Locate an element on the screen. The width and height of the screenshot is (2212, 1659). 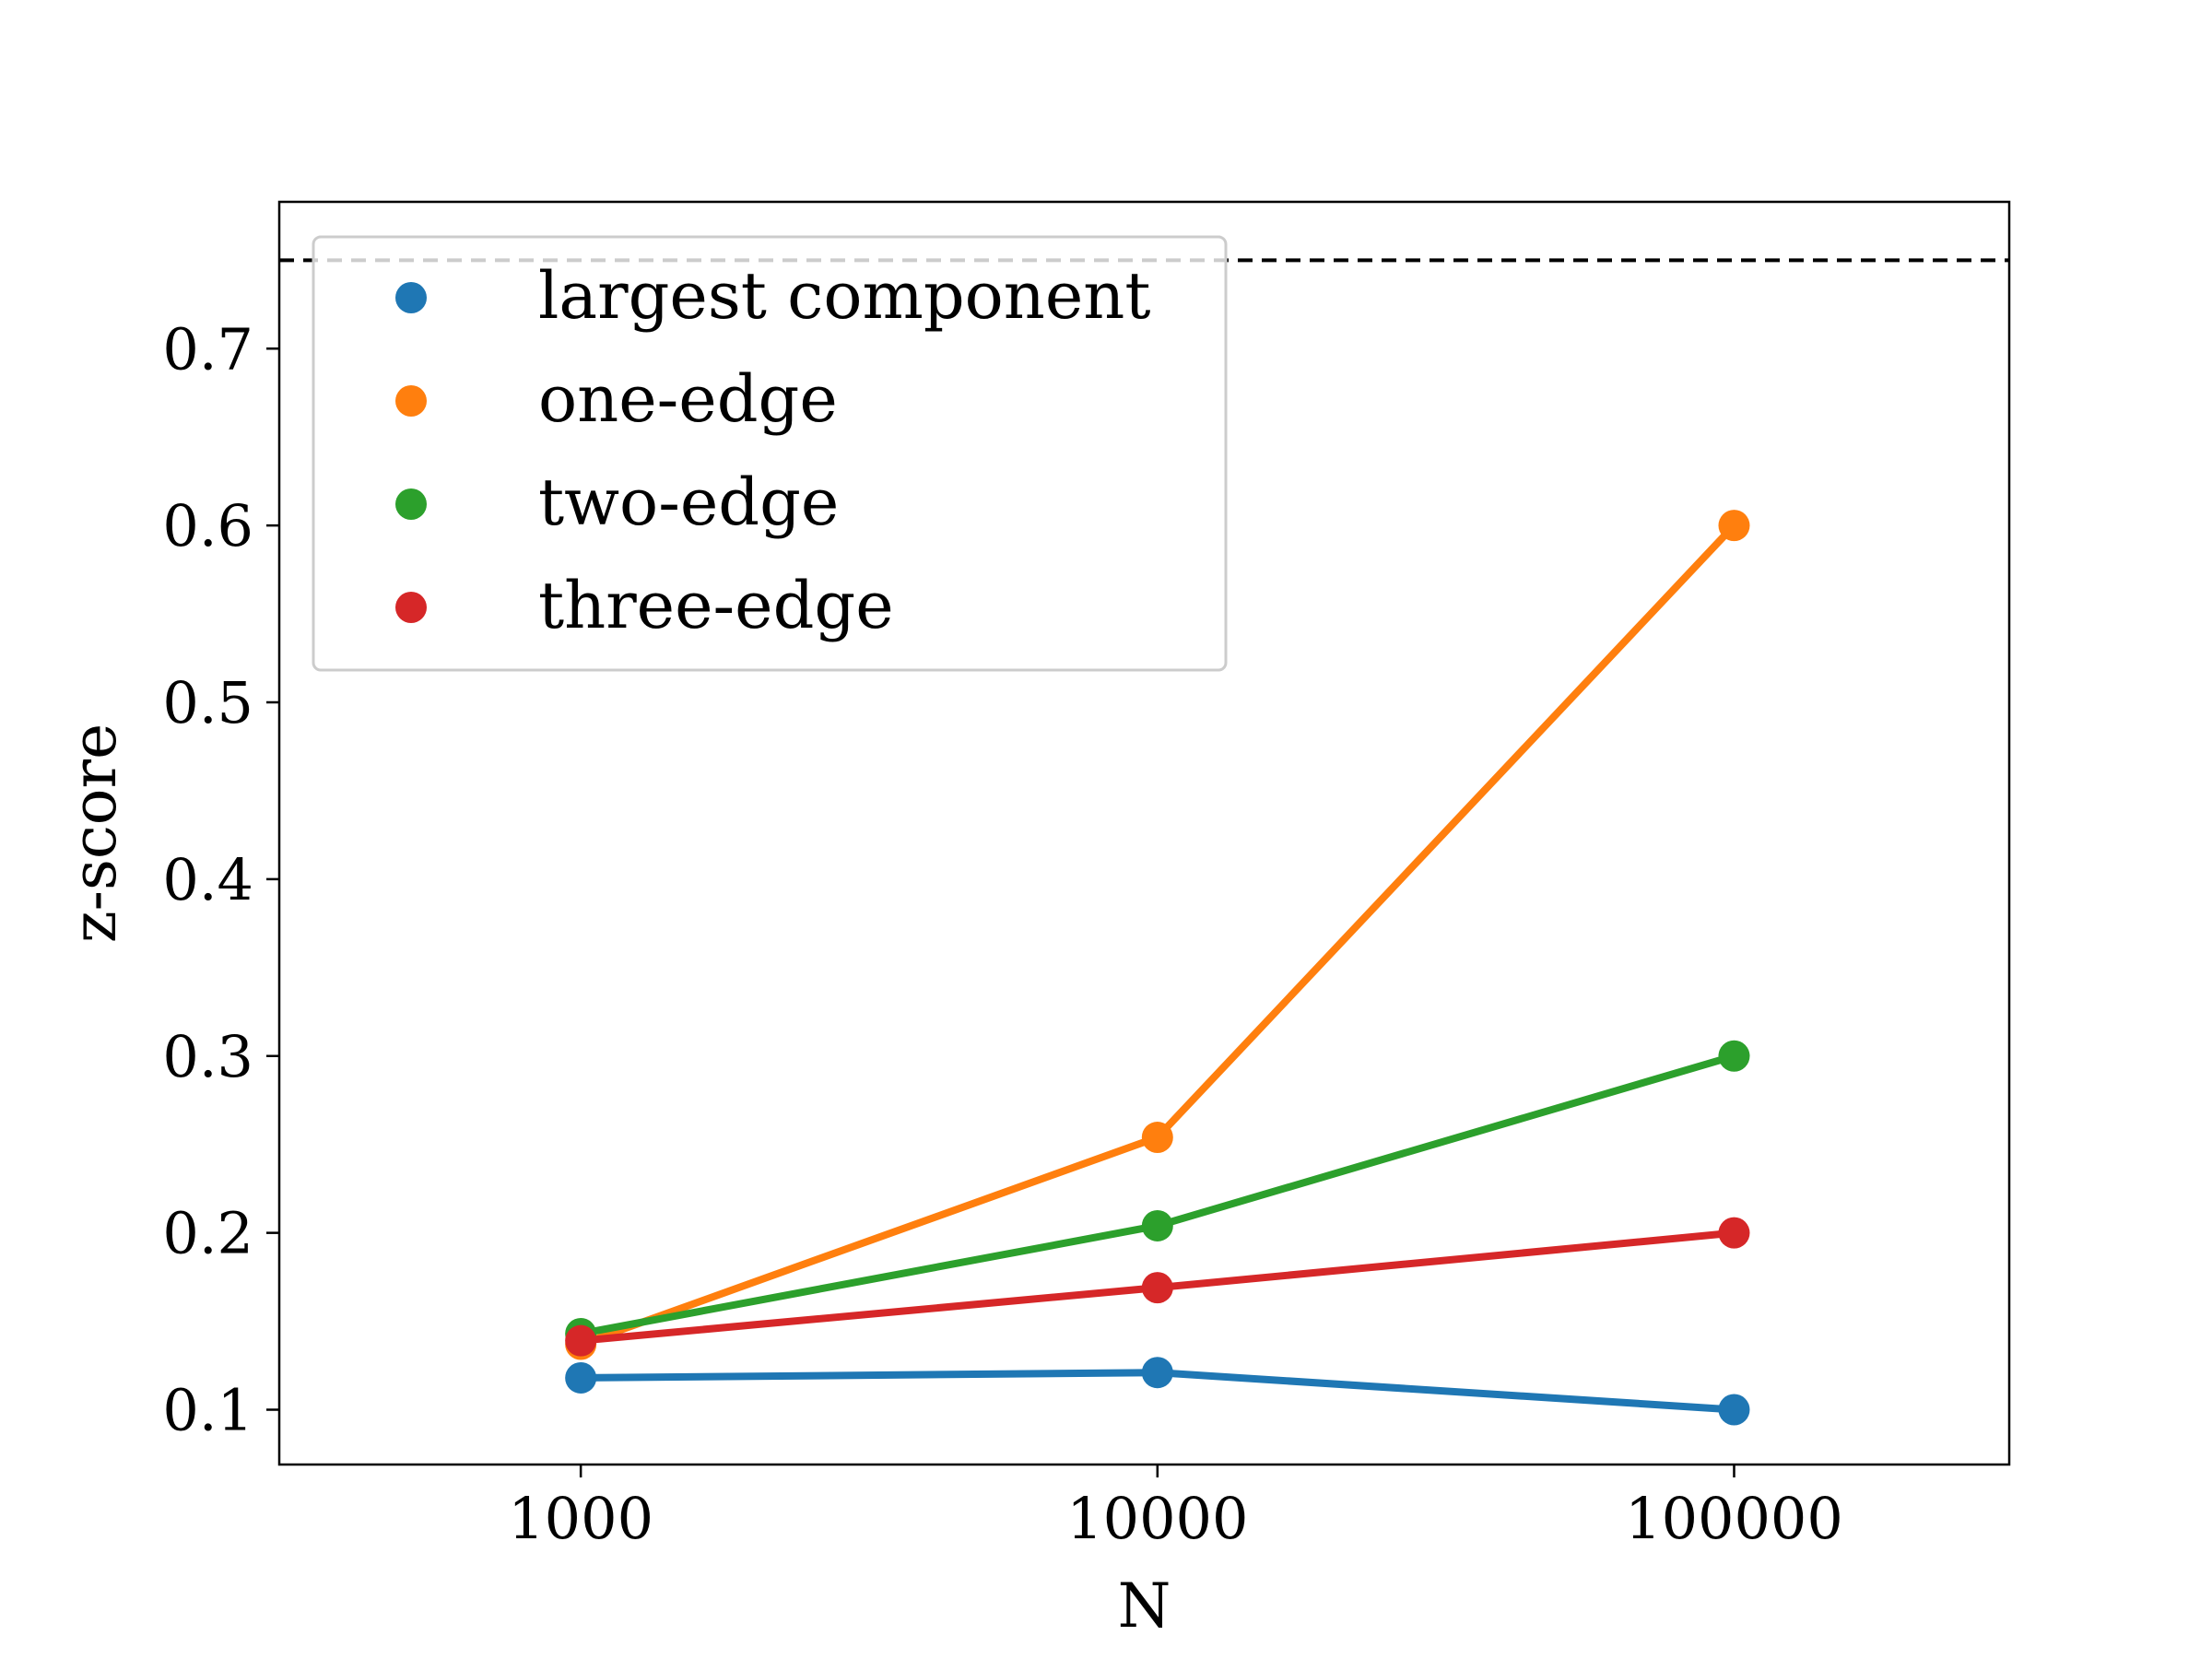
y-axis-ticks: 0.1 0.2 0.3 0.4 0.5 0.6 0.7 is located at coordinates (220, 879).